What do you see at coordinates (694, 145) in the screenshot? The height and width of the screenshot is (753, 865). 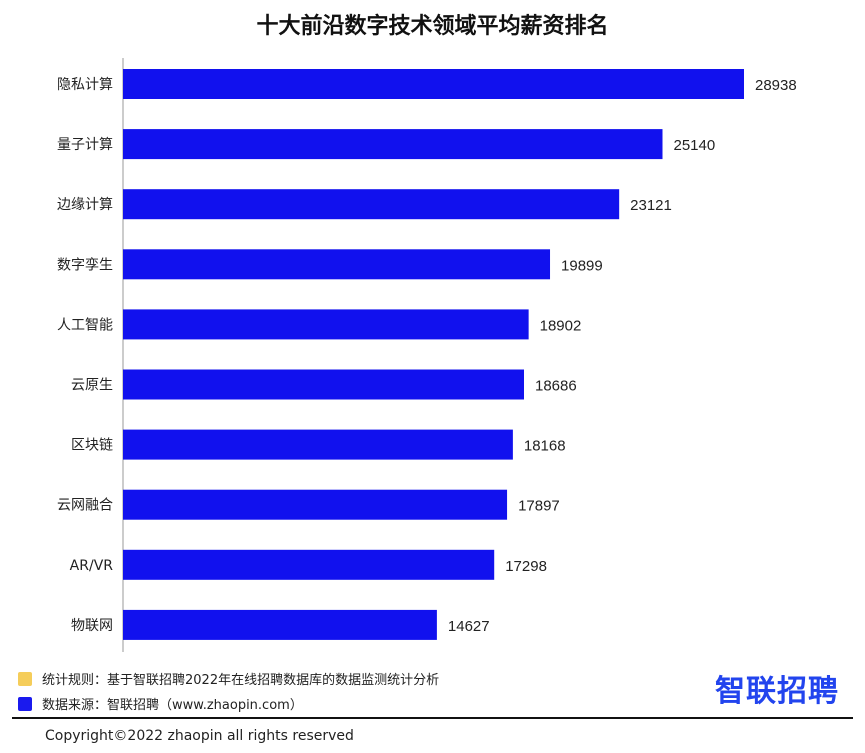 I see `data-label: 25140` at bounding box center [694, 145].